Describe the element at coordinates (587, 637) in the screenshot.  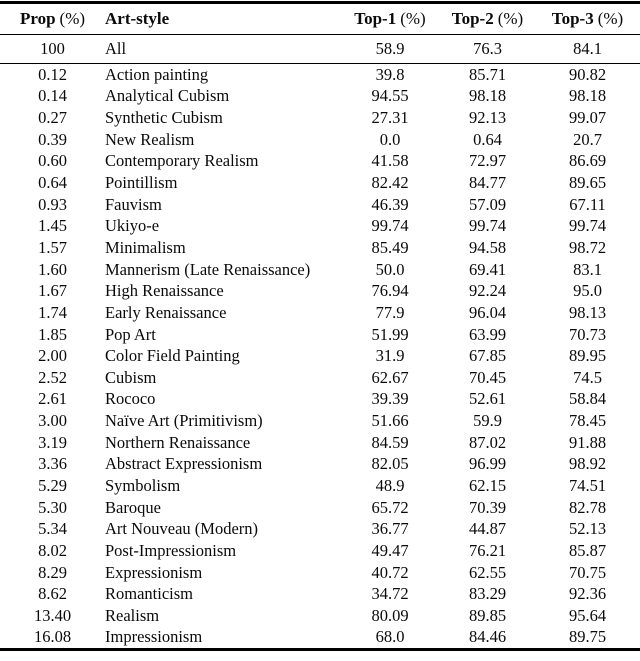
I see `cell-top3: 89.75` at that location.